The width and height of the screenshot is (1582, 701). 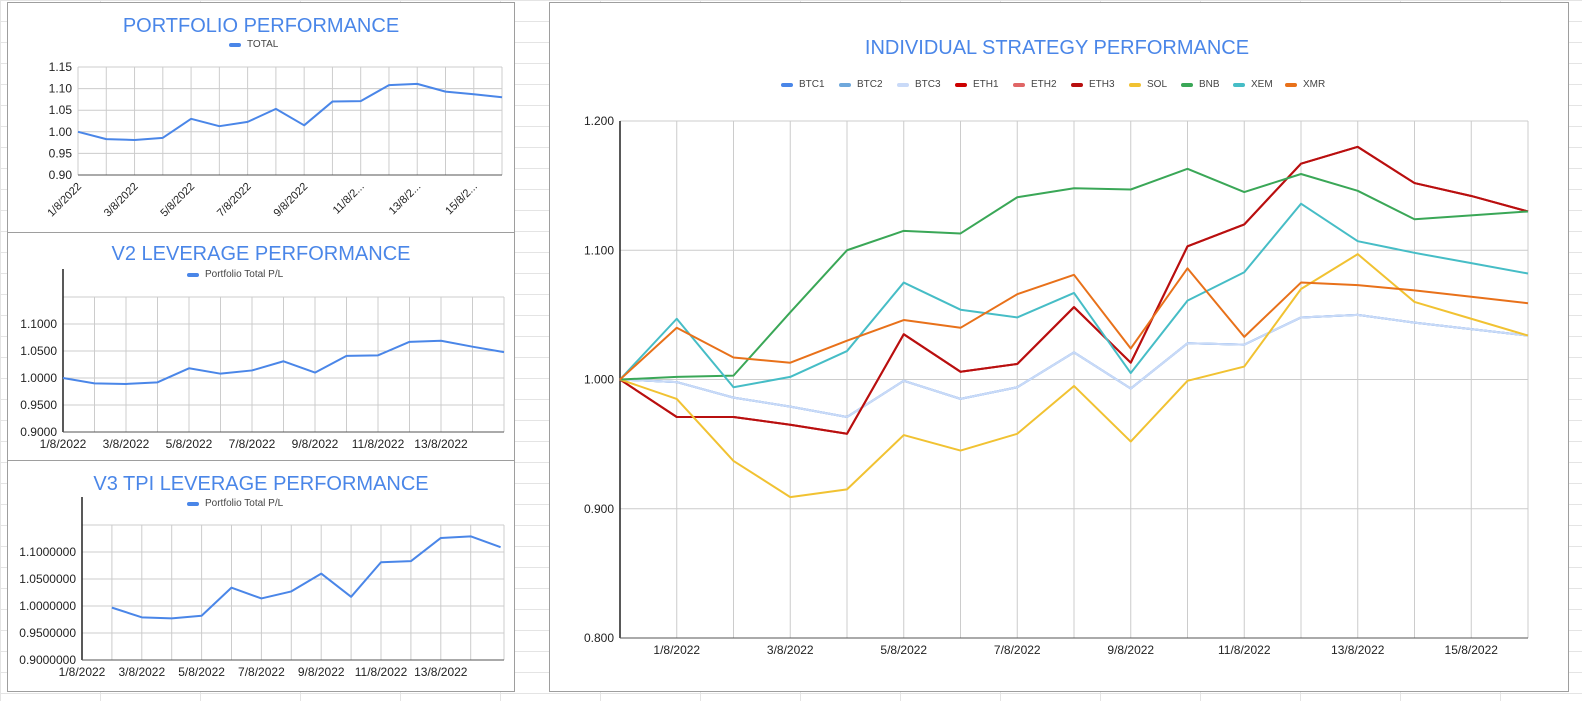 I want to click on v3-chart-legend: Portfolio Total P/L, so click(x=235, y=503).